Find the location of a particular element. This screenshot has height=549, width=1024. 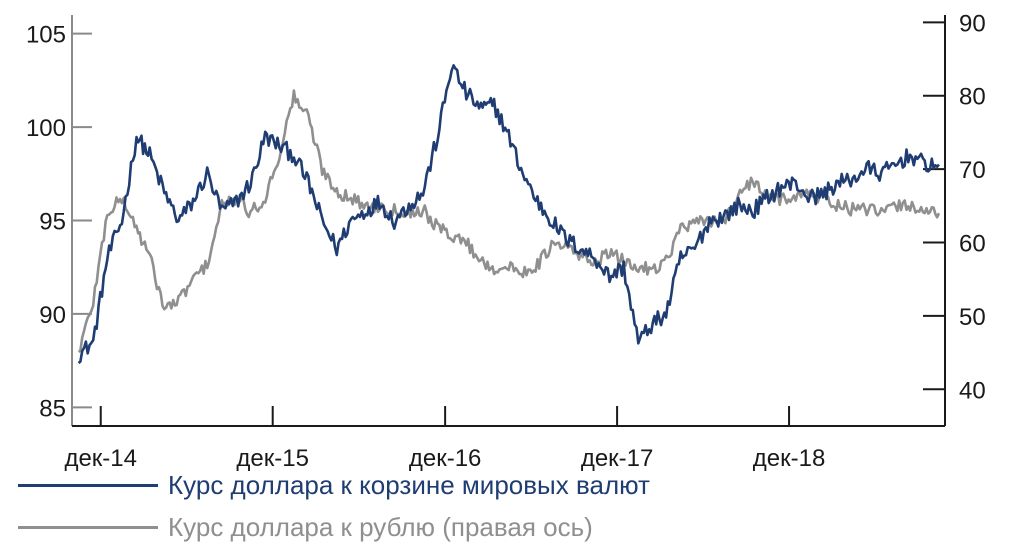

left-tick-label: 105 is located at coordinates (46, 35).